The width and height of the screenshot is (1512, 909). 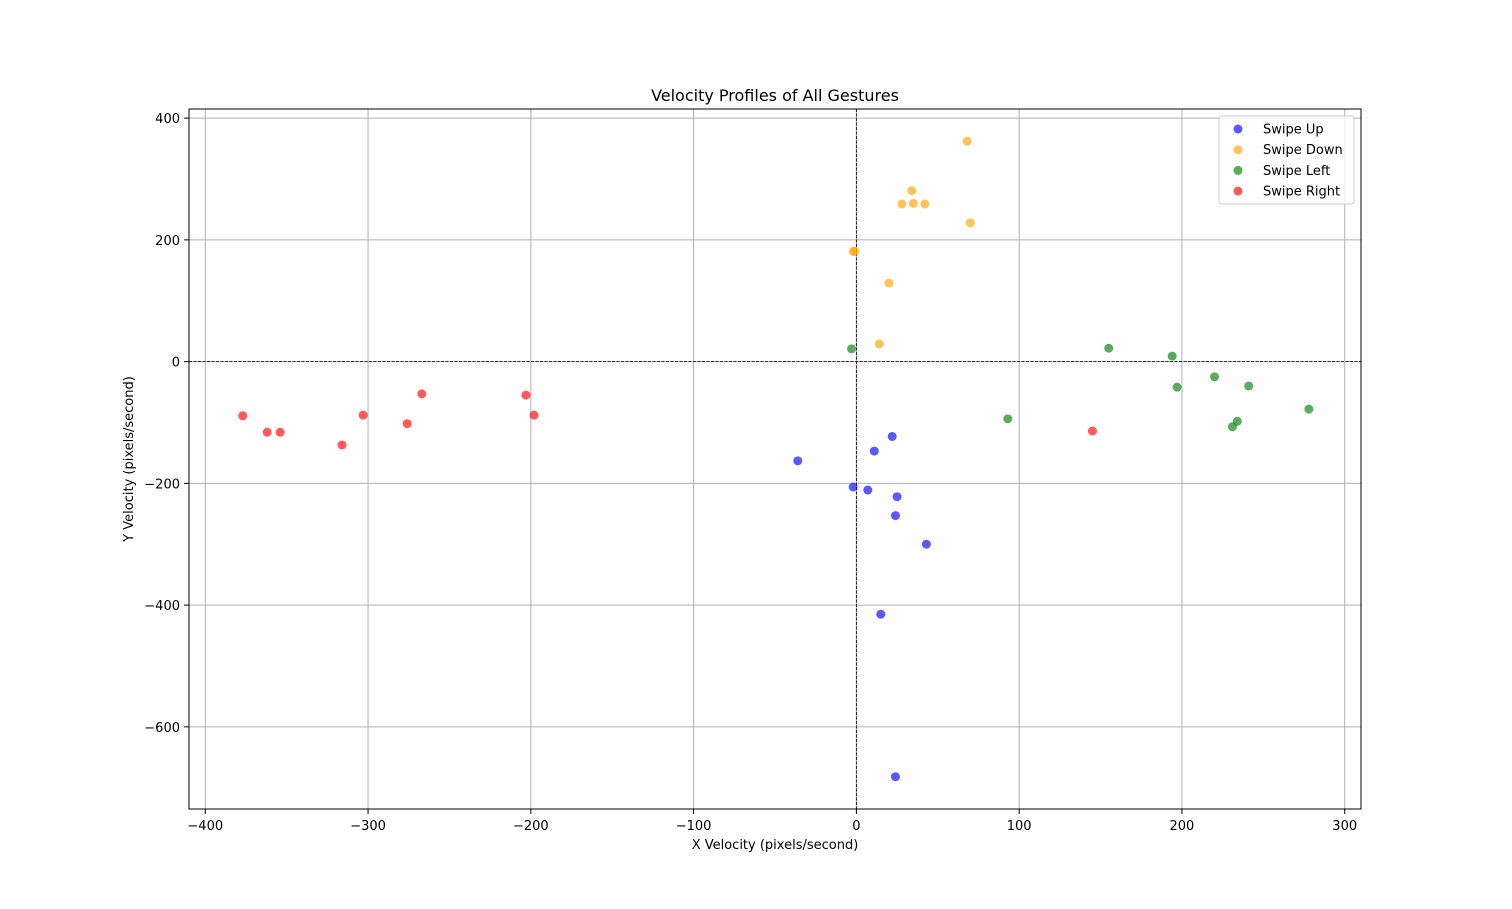 What do you see at coordinates (176, 363) in the screenshot?
I see `y-tick-label: 0` at bounding box center [176, 363].